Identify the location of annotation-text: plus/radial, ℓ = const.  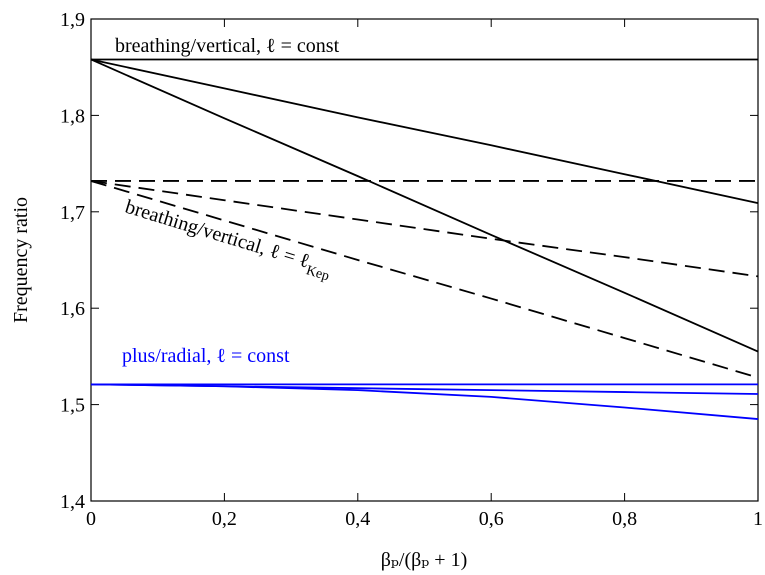
(206, 356).